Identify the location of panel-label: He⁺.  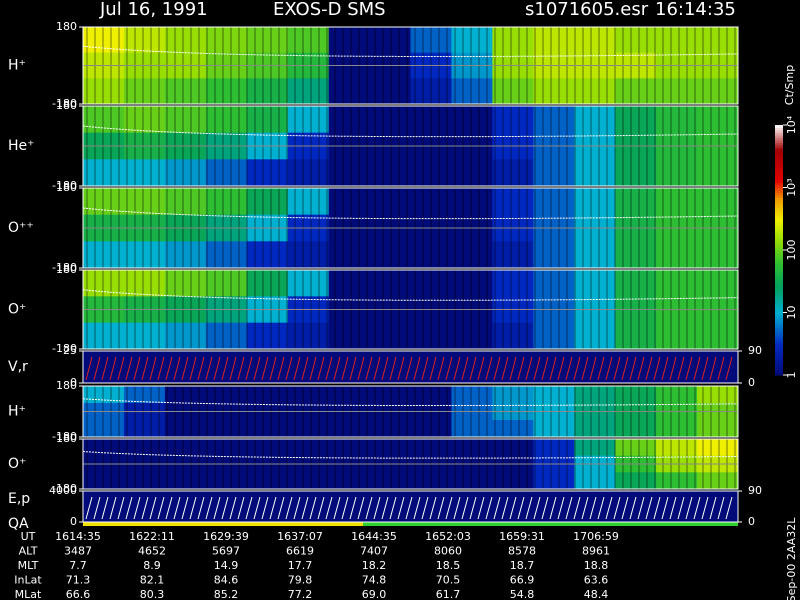
(21, 146).